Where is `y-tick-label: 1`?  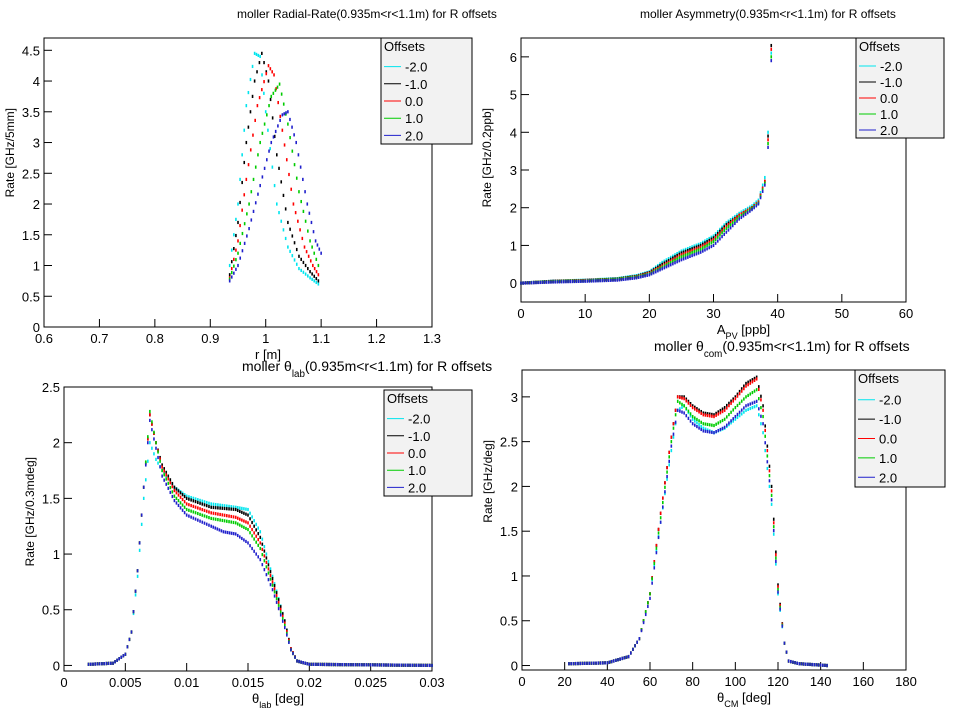 y-tick-label: 1 is located at coordinates (56, 554).